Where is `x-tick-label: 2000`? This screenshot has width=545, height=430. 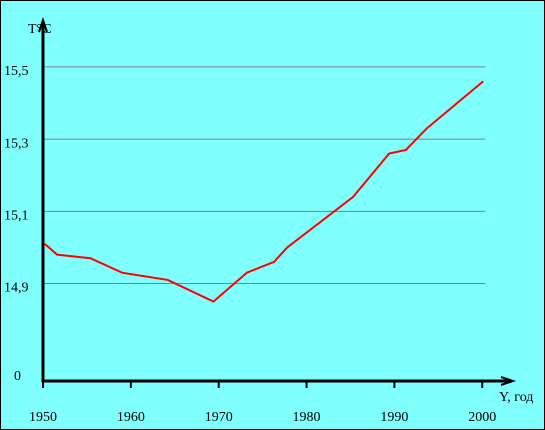
x-tick-label: 2000 is located at coordinates (482, 417).